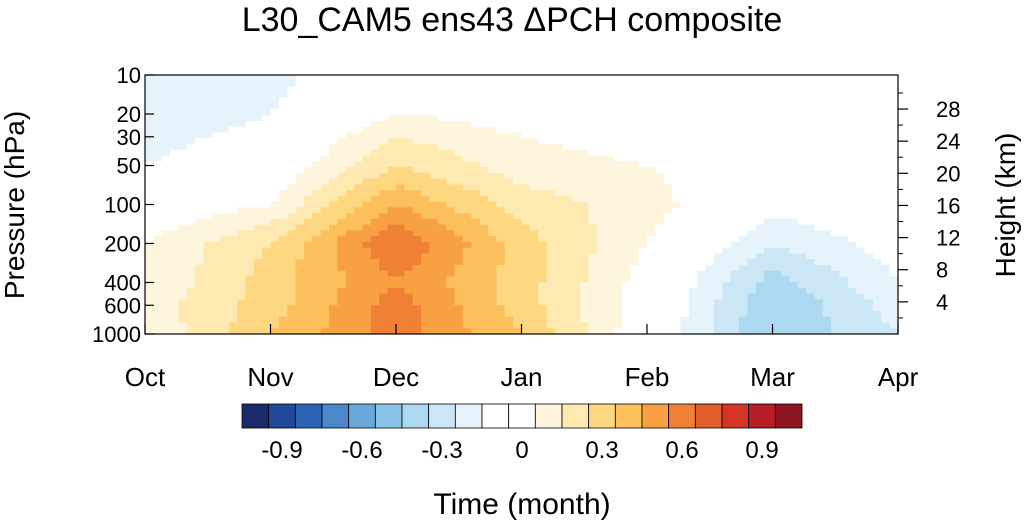 Image resolution: width=1024 pixels, height=526 pixels. Describe the element at coordinates (942, 302) in the screenshot. I see `y2-tick-label: 4` at that location.